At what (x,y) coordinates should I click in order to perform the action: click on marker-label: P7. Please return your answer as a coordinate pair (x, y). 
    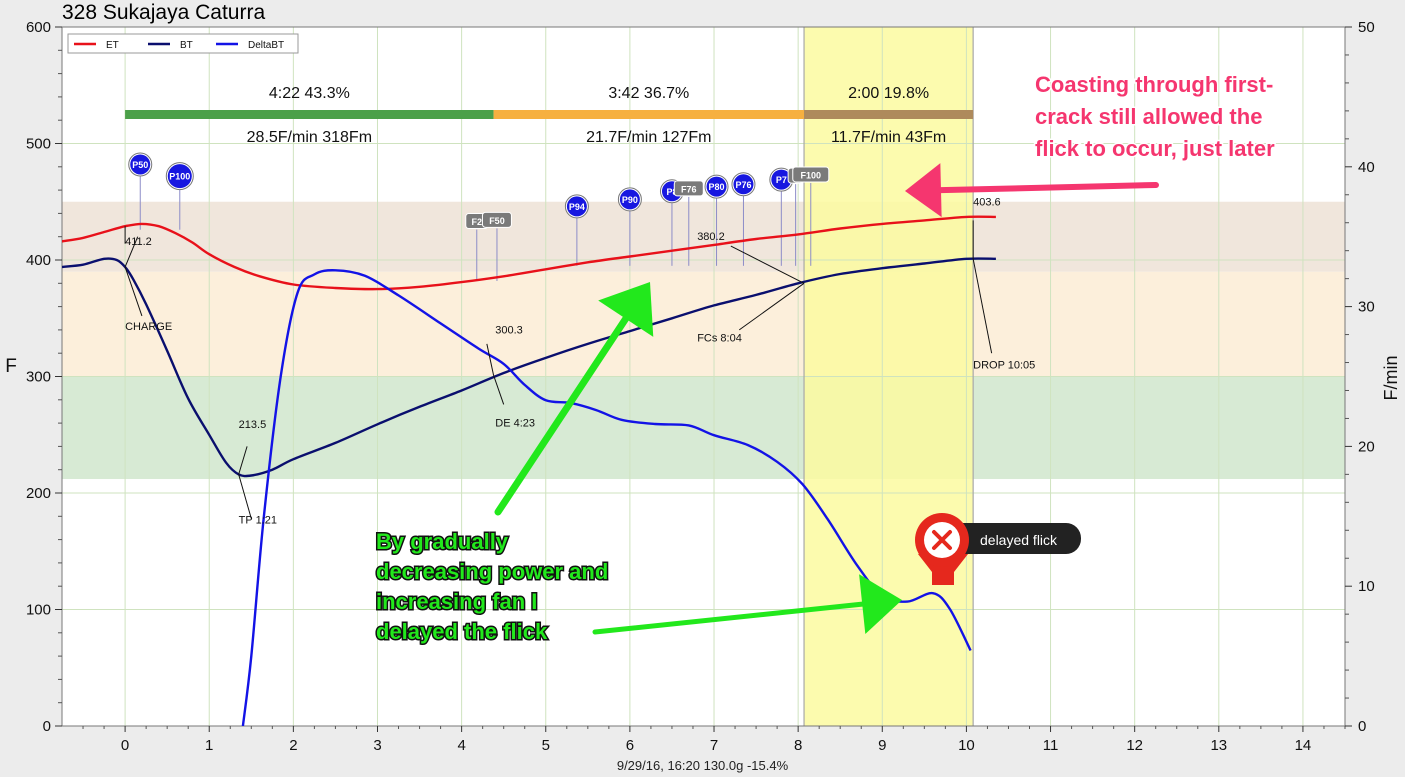
    Looking at the image, I should click on (781, 180).